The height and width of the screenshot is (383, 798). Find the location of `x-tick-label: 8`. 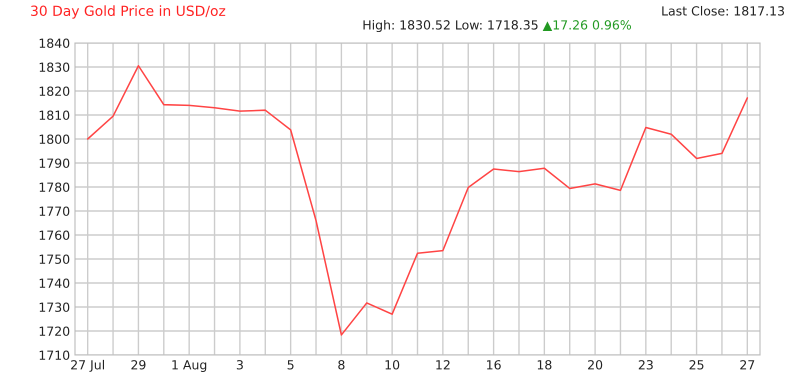

x-tick-label: 8 is located at coordinates (341, 365).